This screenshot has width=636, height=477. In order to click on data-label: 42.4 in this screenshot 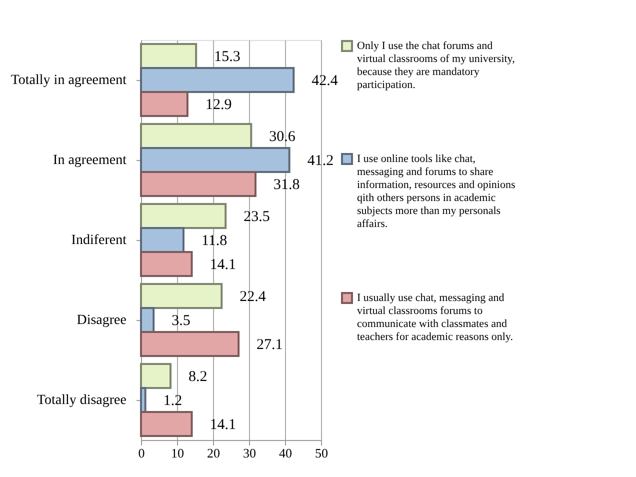, I will do `click(325, 81)`.